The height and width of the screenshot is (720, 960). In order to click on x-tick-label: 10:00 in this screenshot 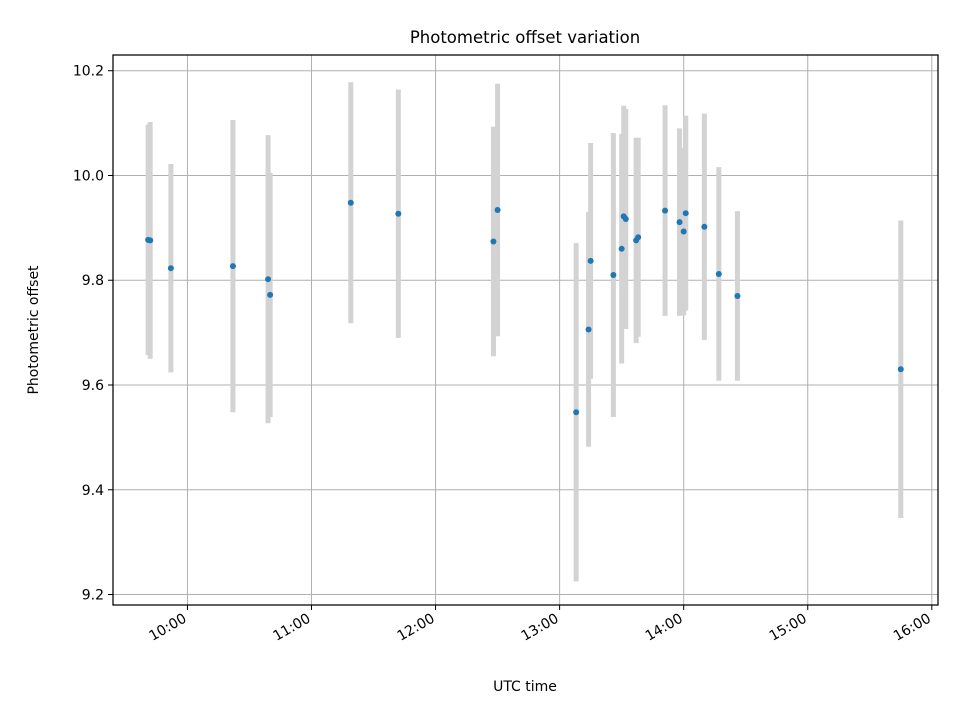, I will do `click(167, 628)`.